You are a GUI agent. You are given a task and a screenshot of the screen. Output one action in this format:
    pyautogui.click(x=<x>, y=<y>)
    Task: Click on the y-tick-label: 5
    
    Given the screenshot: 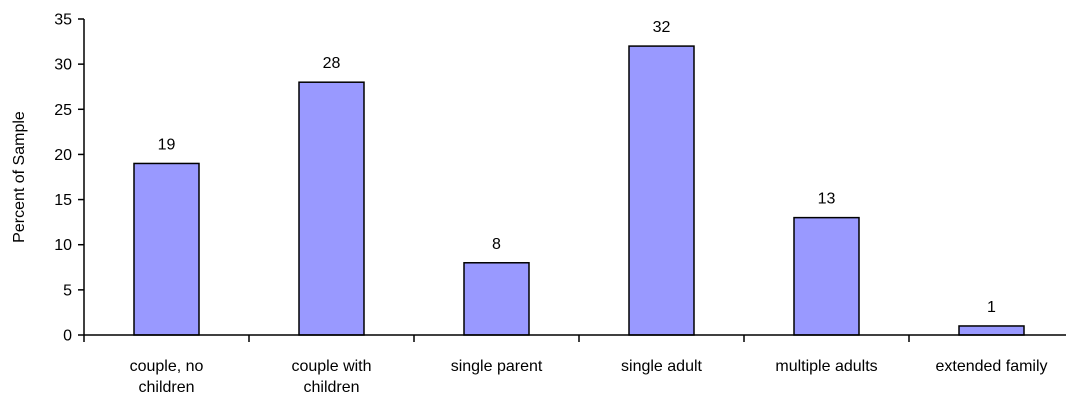 What is the action you would take?
    pyautogui.click(x=67, y=290)
    